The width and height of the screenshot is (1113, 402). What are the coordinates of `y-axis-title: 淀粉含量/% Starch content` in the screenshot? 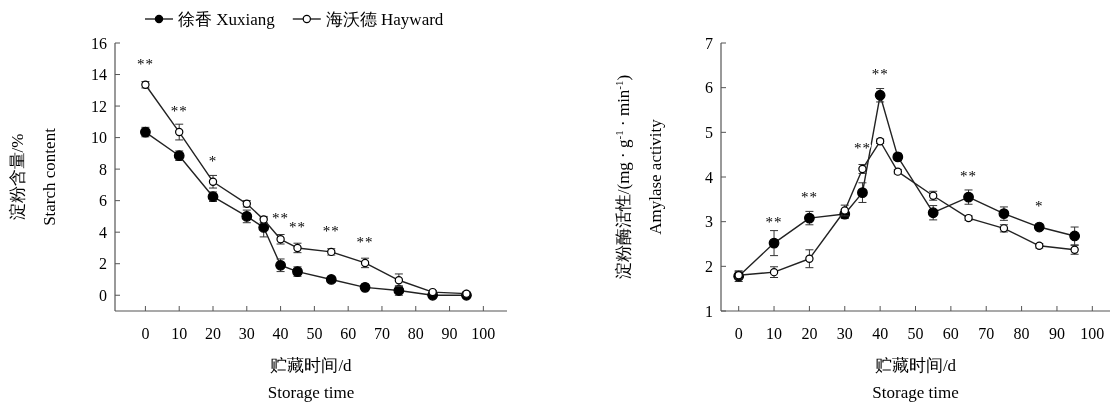 It's located at (33, 176).